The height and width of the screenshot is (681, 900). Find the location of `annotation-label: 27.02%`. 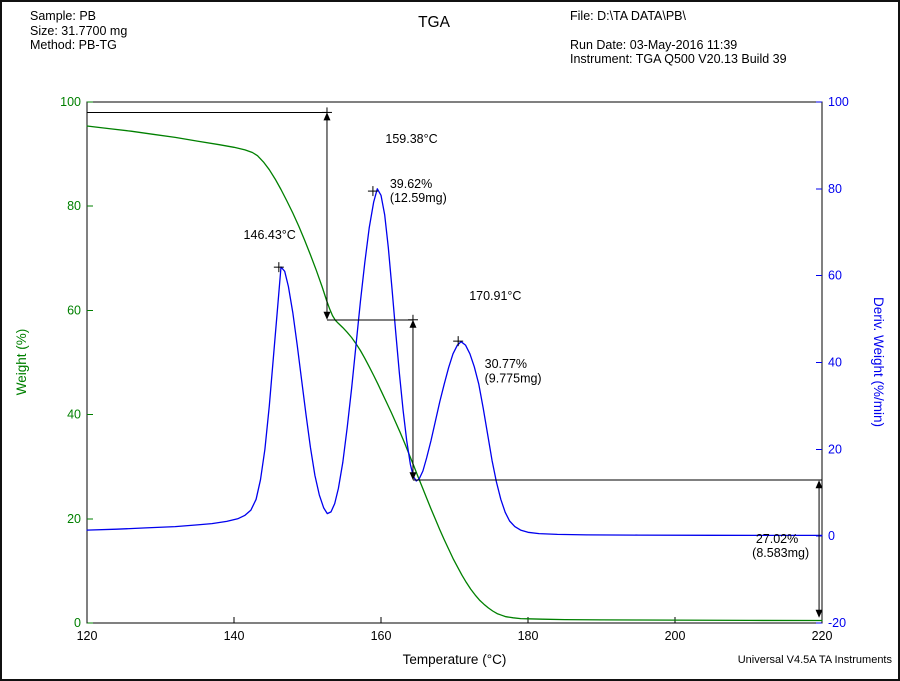

annotation-label: 27.02% is located at coordinates (777, 539).